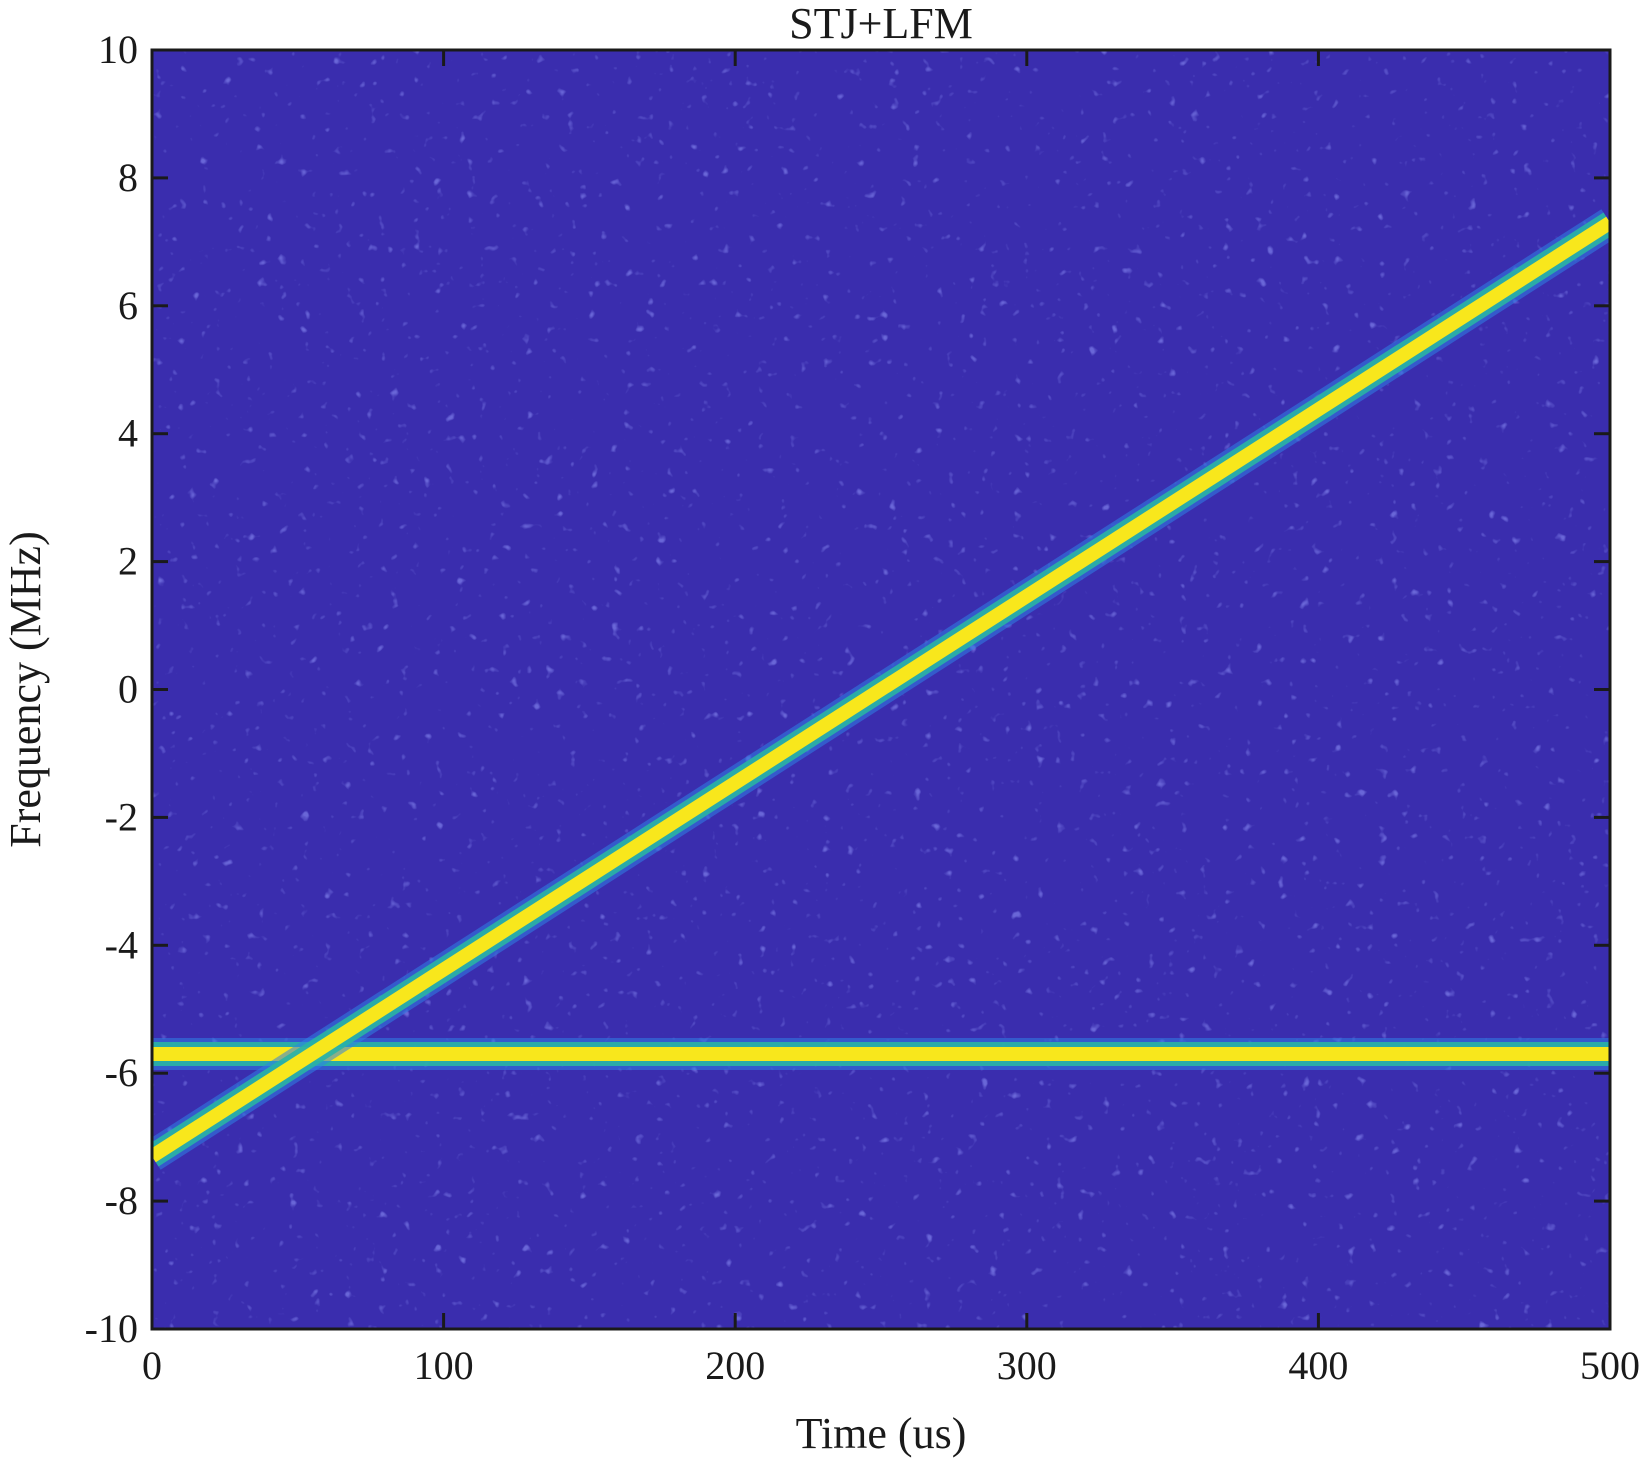 The height and width of the screenshot is (1468, 1646). I want to click on chart-title: STJ+LFM, so click(881, 24).